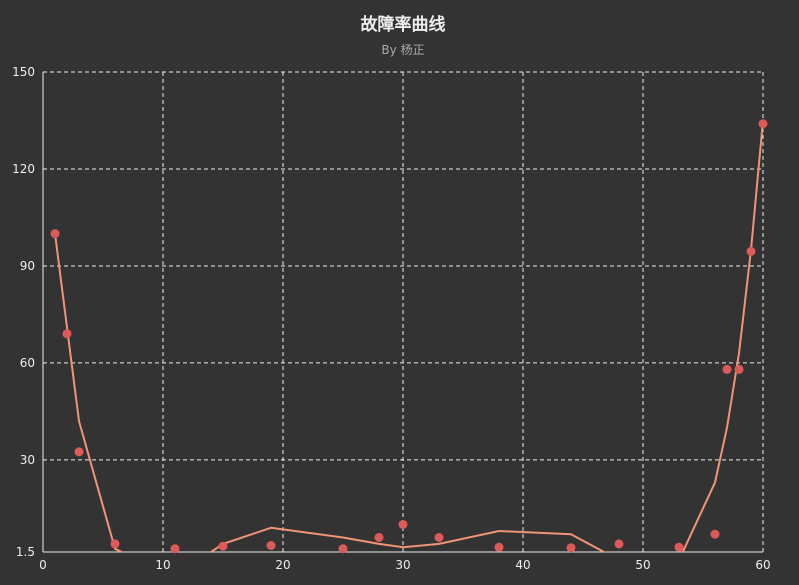 This screenshot has width=799, height=585. I want to click on x-tick-label: 0, so click(43, 565).